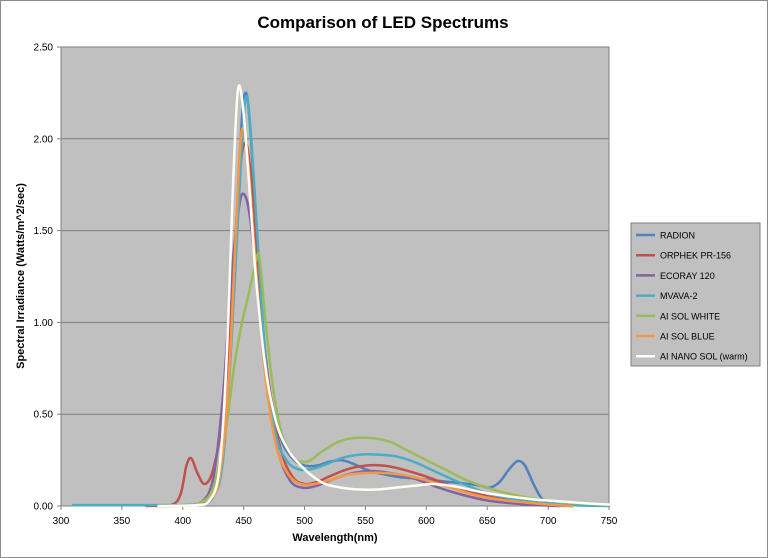 This screenshot has height=558, width=768. Describe the element at coordinates (44, 48) in the screenshot. I see `y-tick-label: 2.50` at that location.